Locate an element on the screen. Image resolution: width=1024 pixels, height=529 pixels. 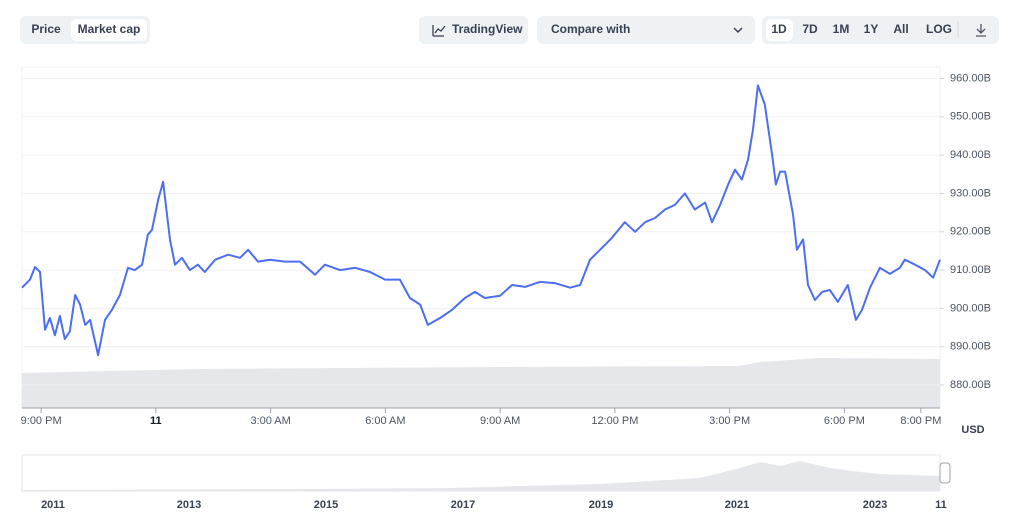
y-tick-label: 950.00B is located at coordinates (970, 117).